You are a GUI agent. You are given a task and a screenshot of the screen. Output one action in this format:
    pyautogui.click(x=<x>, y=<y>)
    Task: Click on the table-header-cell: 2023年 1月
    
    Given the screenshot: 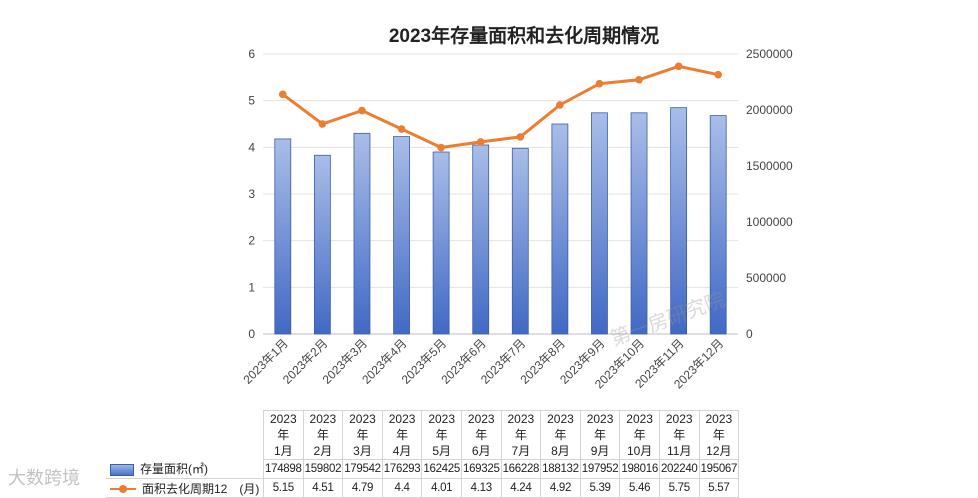 What is the action you would take?
    pyautogui.click(x=283, y=435)
    